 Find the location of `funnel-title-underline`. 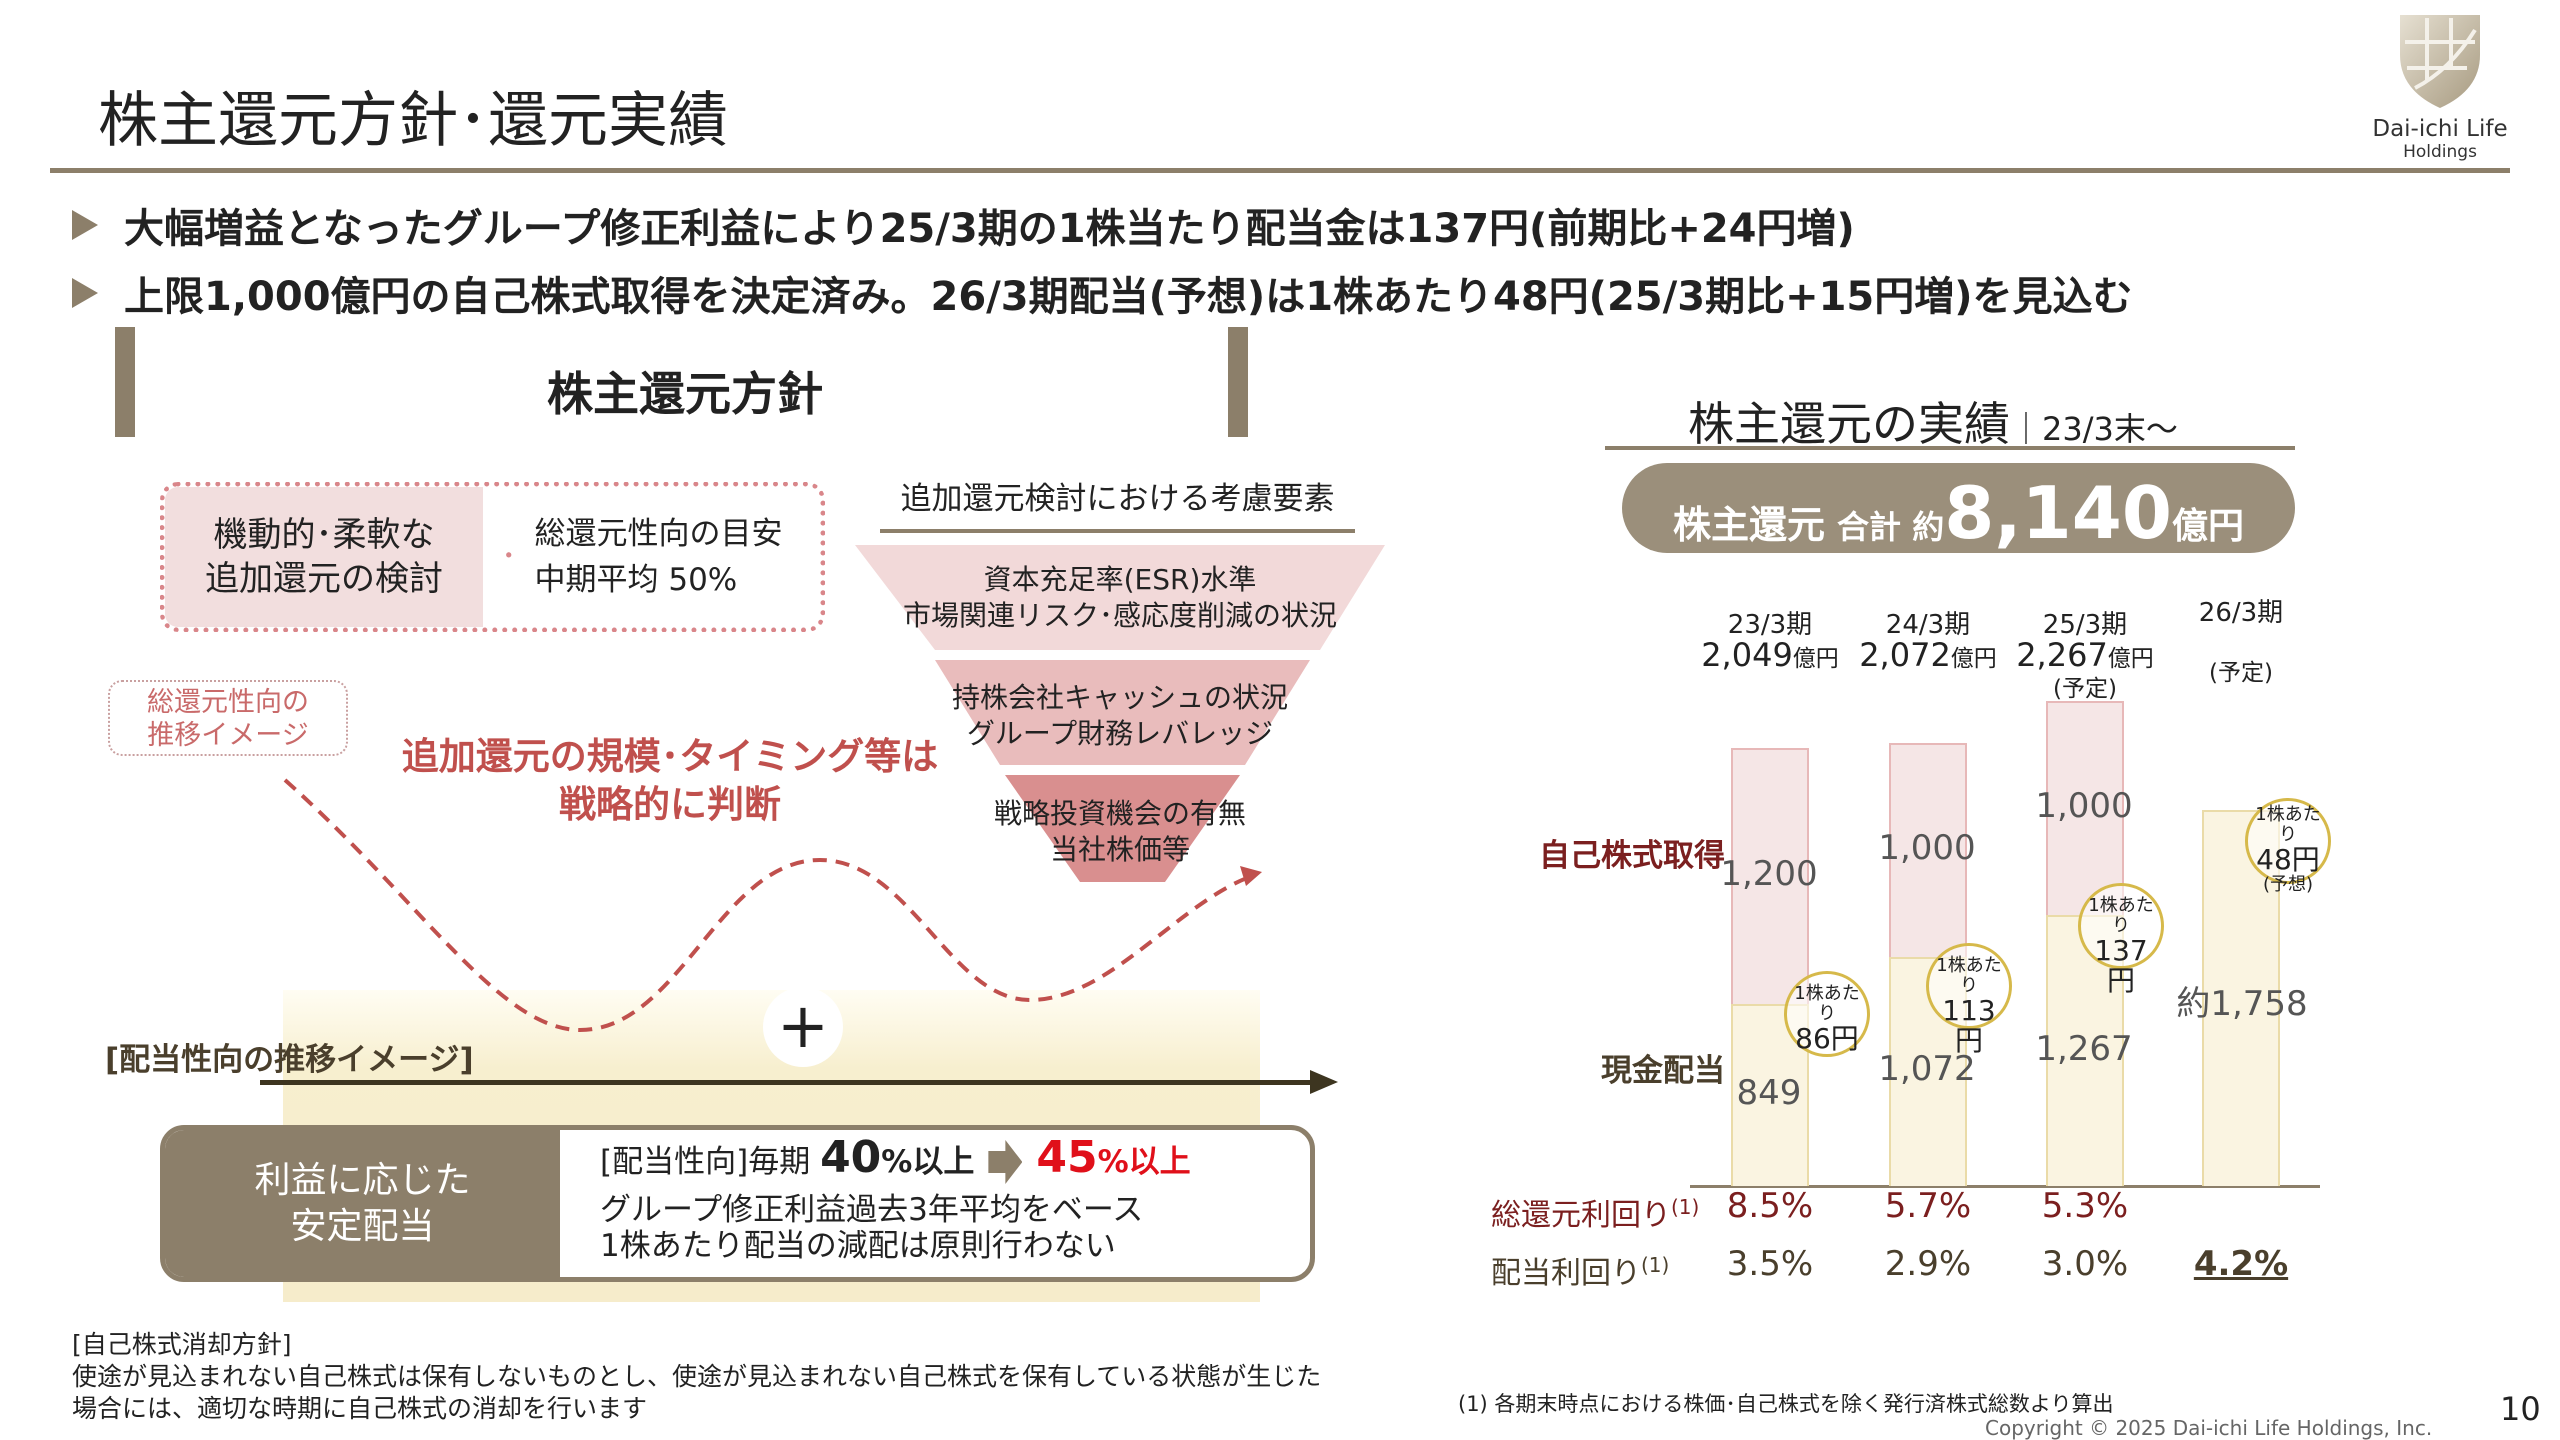

funnel-title-underline is located at coordinates (1117, 531).